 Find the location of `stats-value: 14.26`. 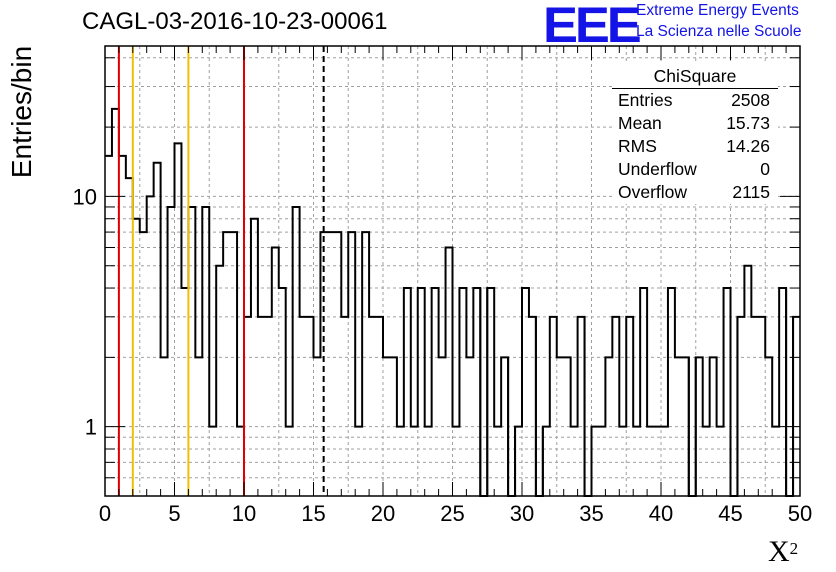

stats-value: 14.26 is located at coordinates (748, 146).